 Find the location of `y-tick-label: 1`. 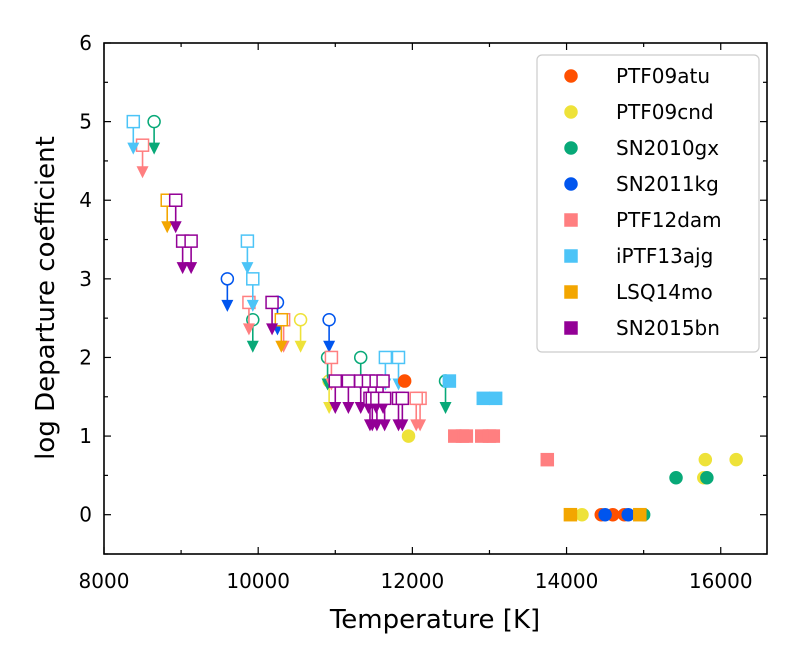

y-tick-label: 1 is located at coordinates (85, 436).